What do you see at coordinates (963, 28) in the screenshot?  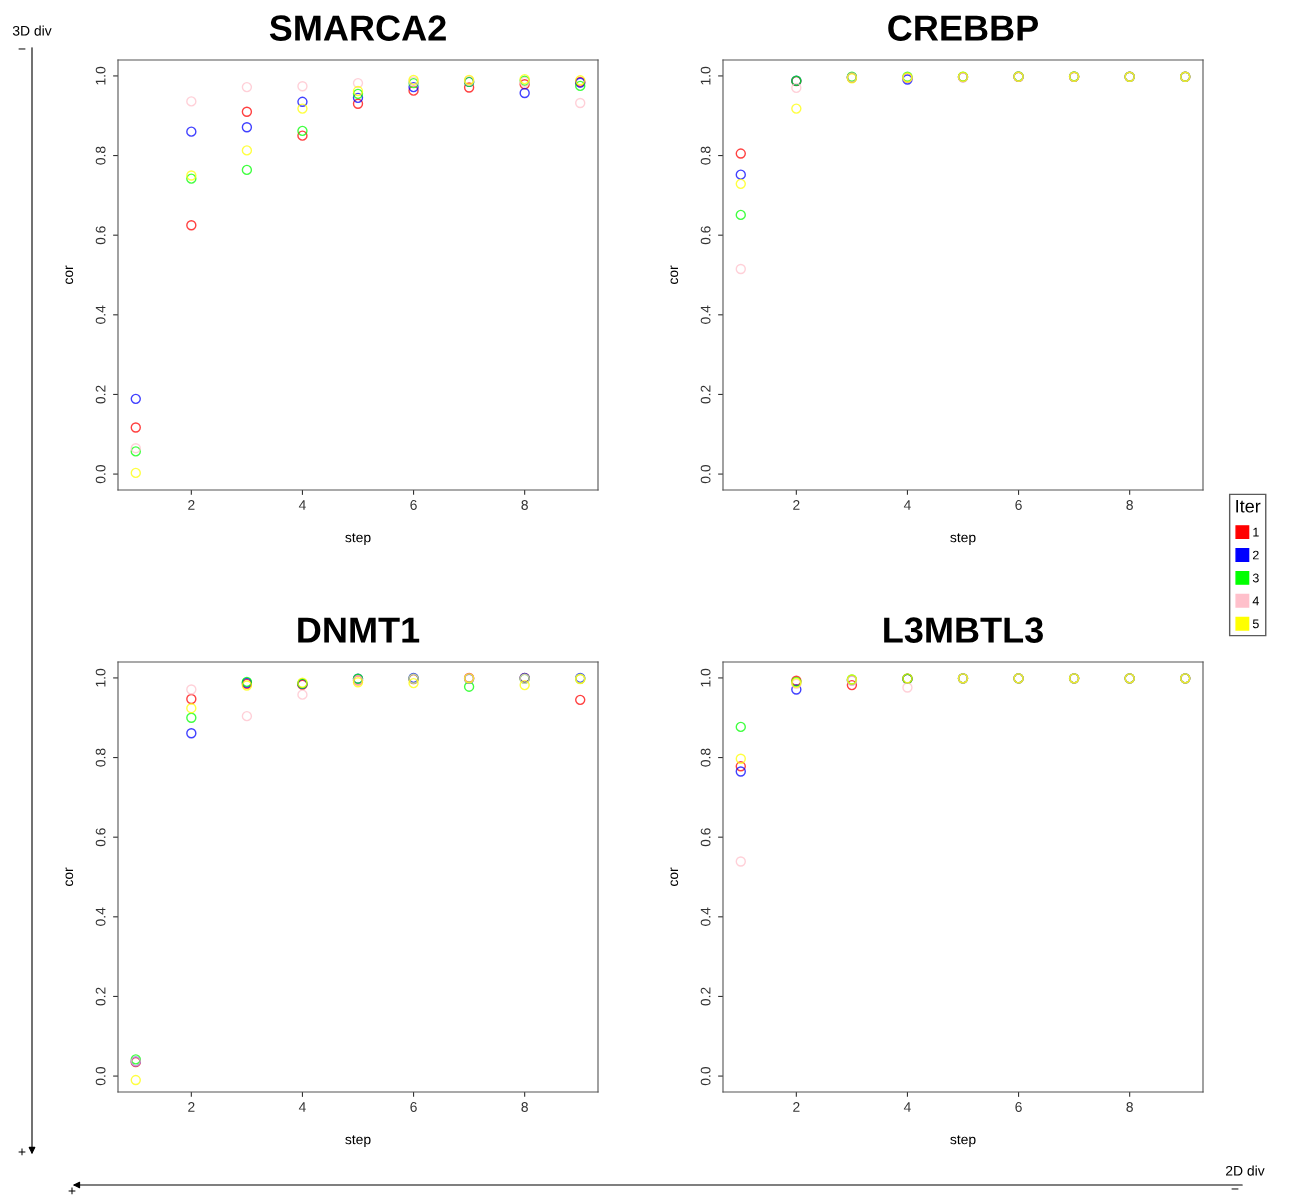 I see `chart-title: CREBBP` at bounding box center [963, 28].